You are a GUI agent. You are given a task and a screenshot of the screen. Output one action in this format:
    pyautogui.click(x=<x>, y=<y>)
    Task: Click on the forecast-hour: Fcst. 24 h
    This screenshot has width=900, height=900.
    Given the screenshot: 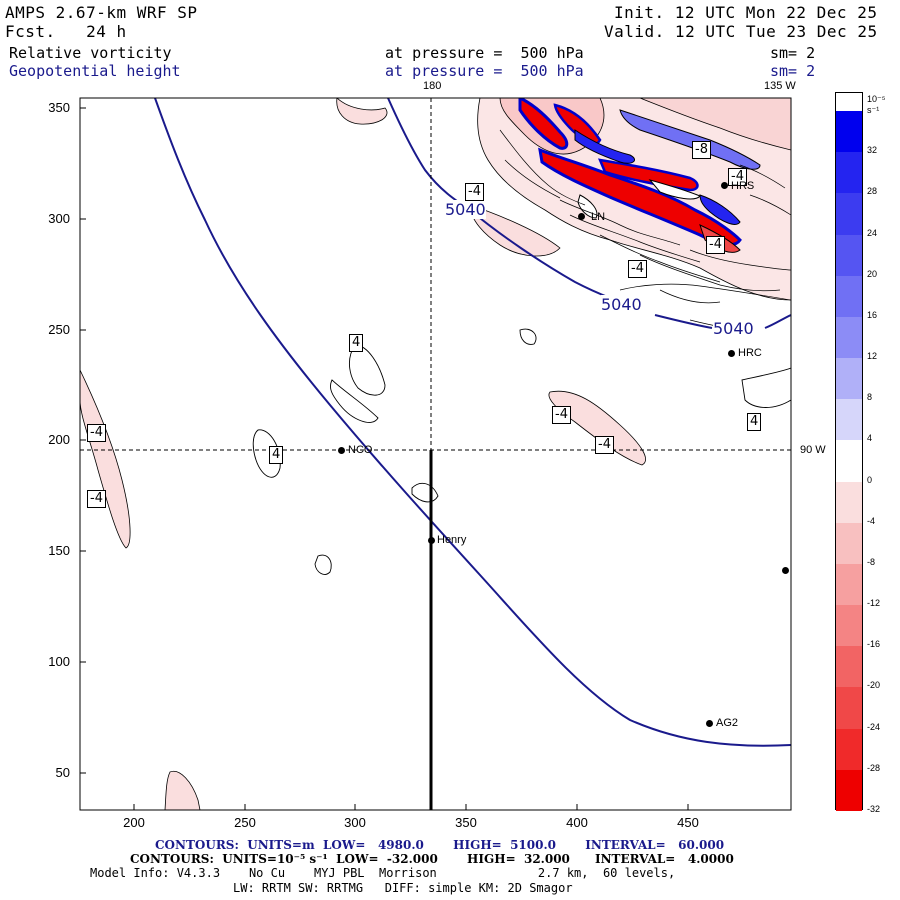 What is the action you would take?
    pyautogui.click(x=66, y=31)
    